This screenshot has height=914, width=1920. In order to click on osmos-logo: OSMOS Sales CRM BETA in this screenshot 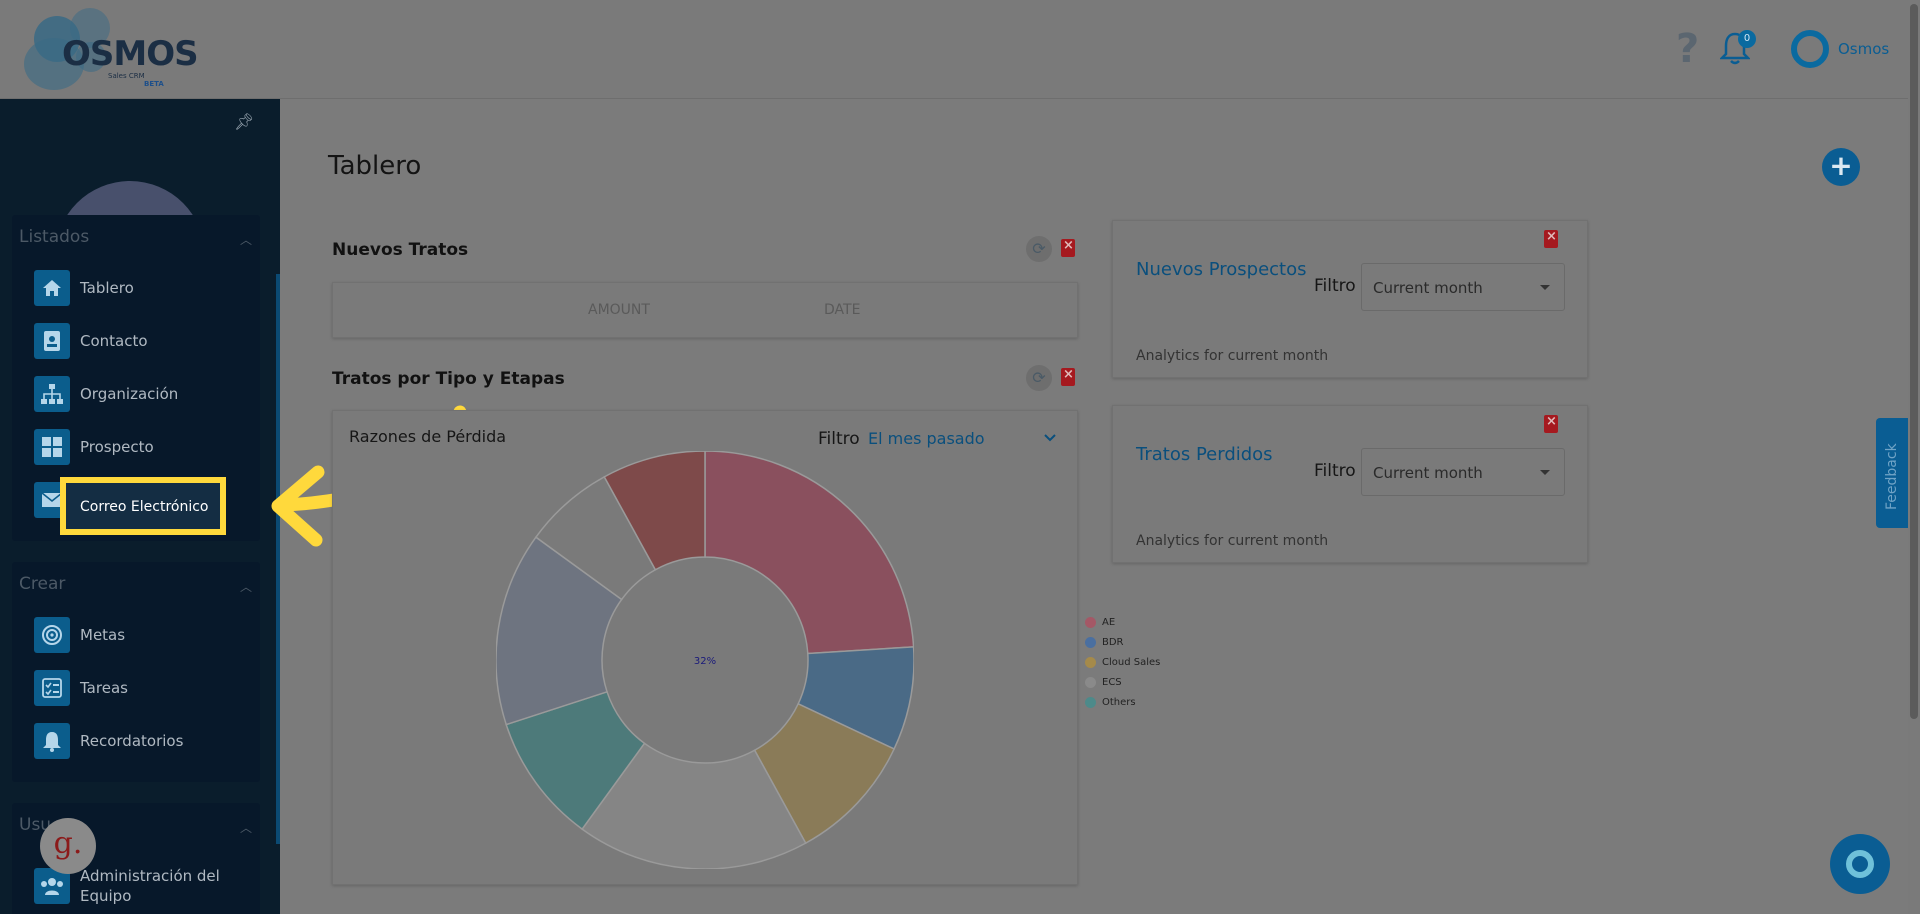, I will do `click(111, 49)`.